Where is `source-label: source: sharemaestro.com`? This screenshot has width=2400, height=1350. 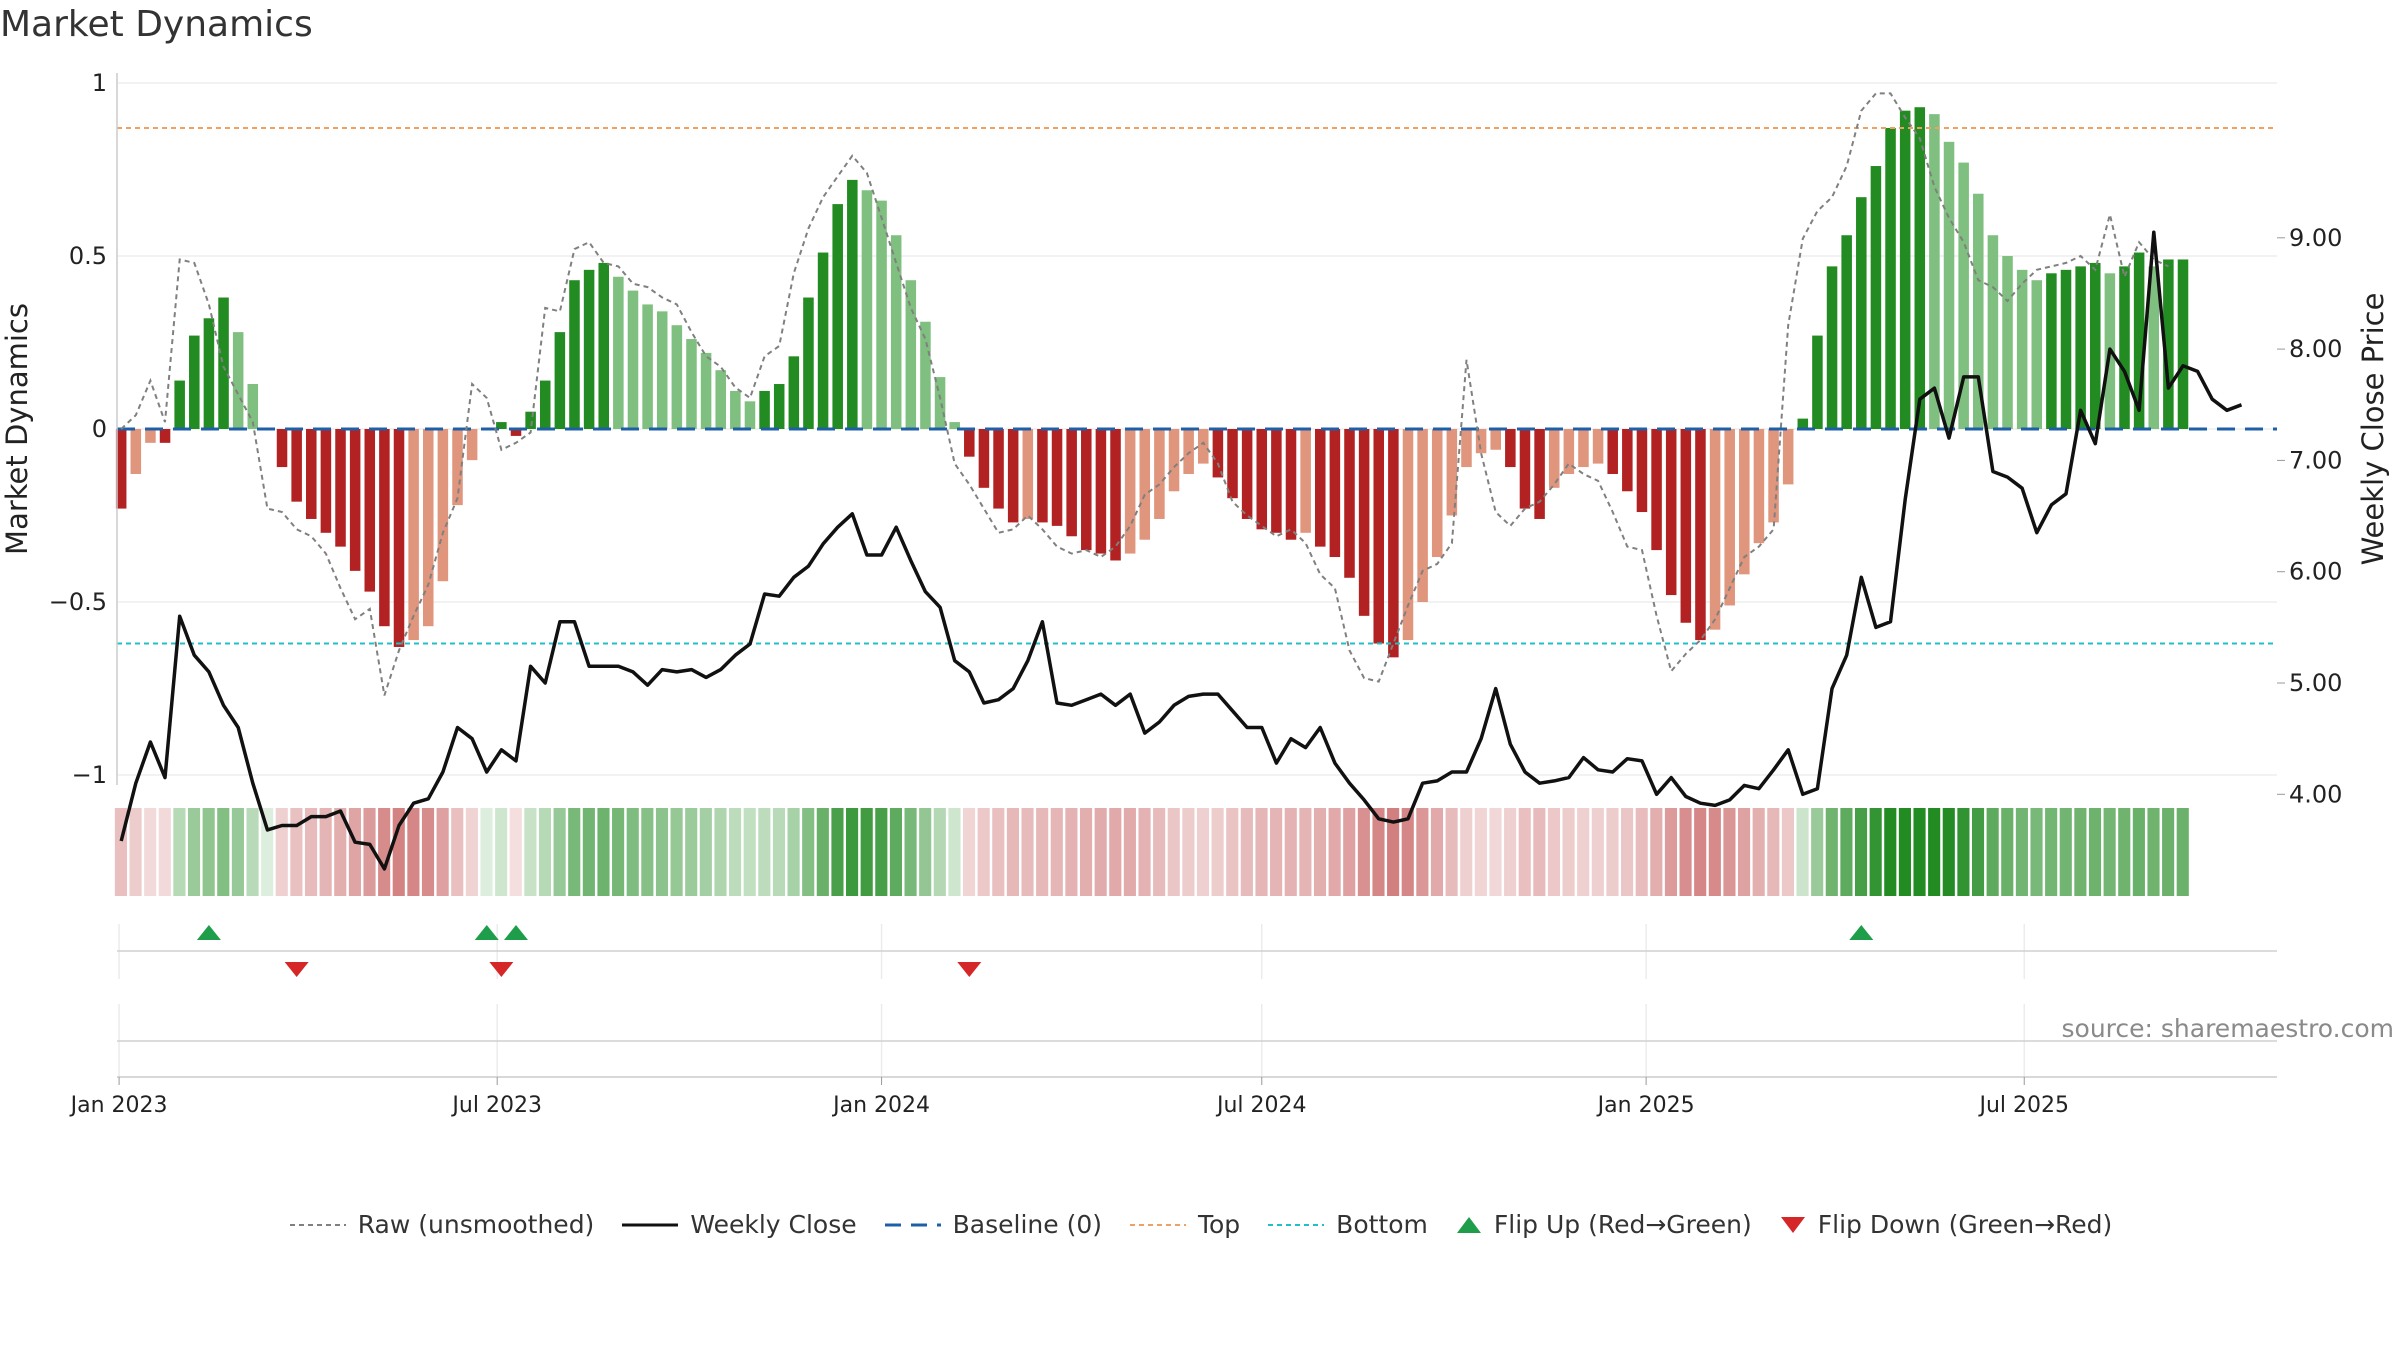
source-label: source: sharemaestro.com is located at coordinates (2228, 1028).